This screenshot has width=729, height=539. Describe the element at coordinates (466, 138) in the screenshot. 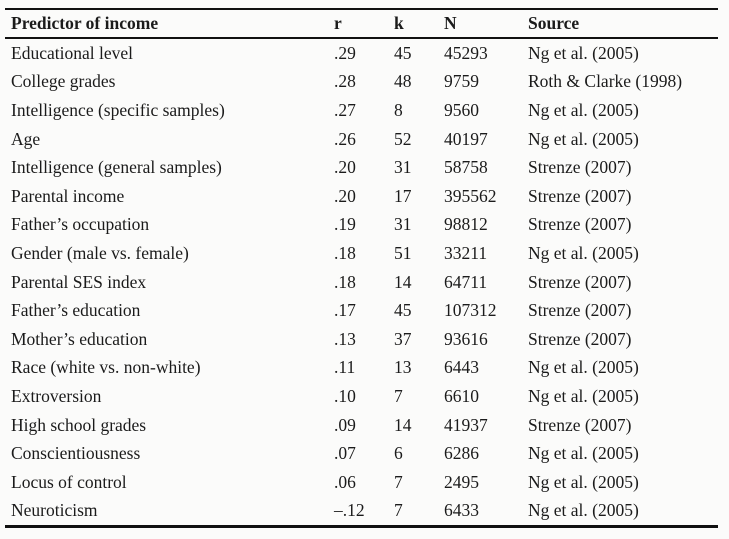

I see `n-cell: 40197` at that location.